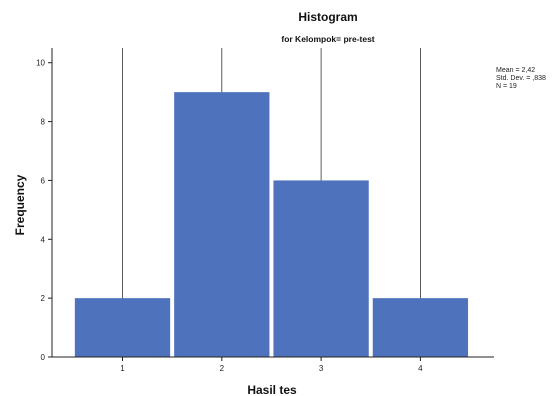 The image size is (558, 396). I want to click on stats-mean: Mean = 2,42, so click(515, 70).